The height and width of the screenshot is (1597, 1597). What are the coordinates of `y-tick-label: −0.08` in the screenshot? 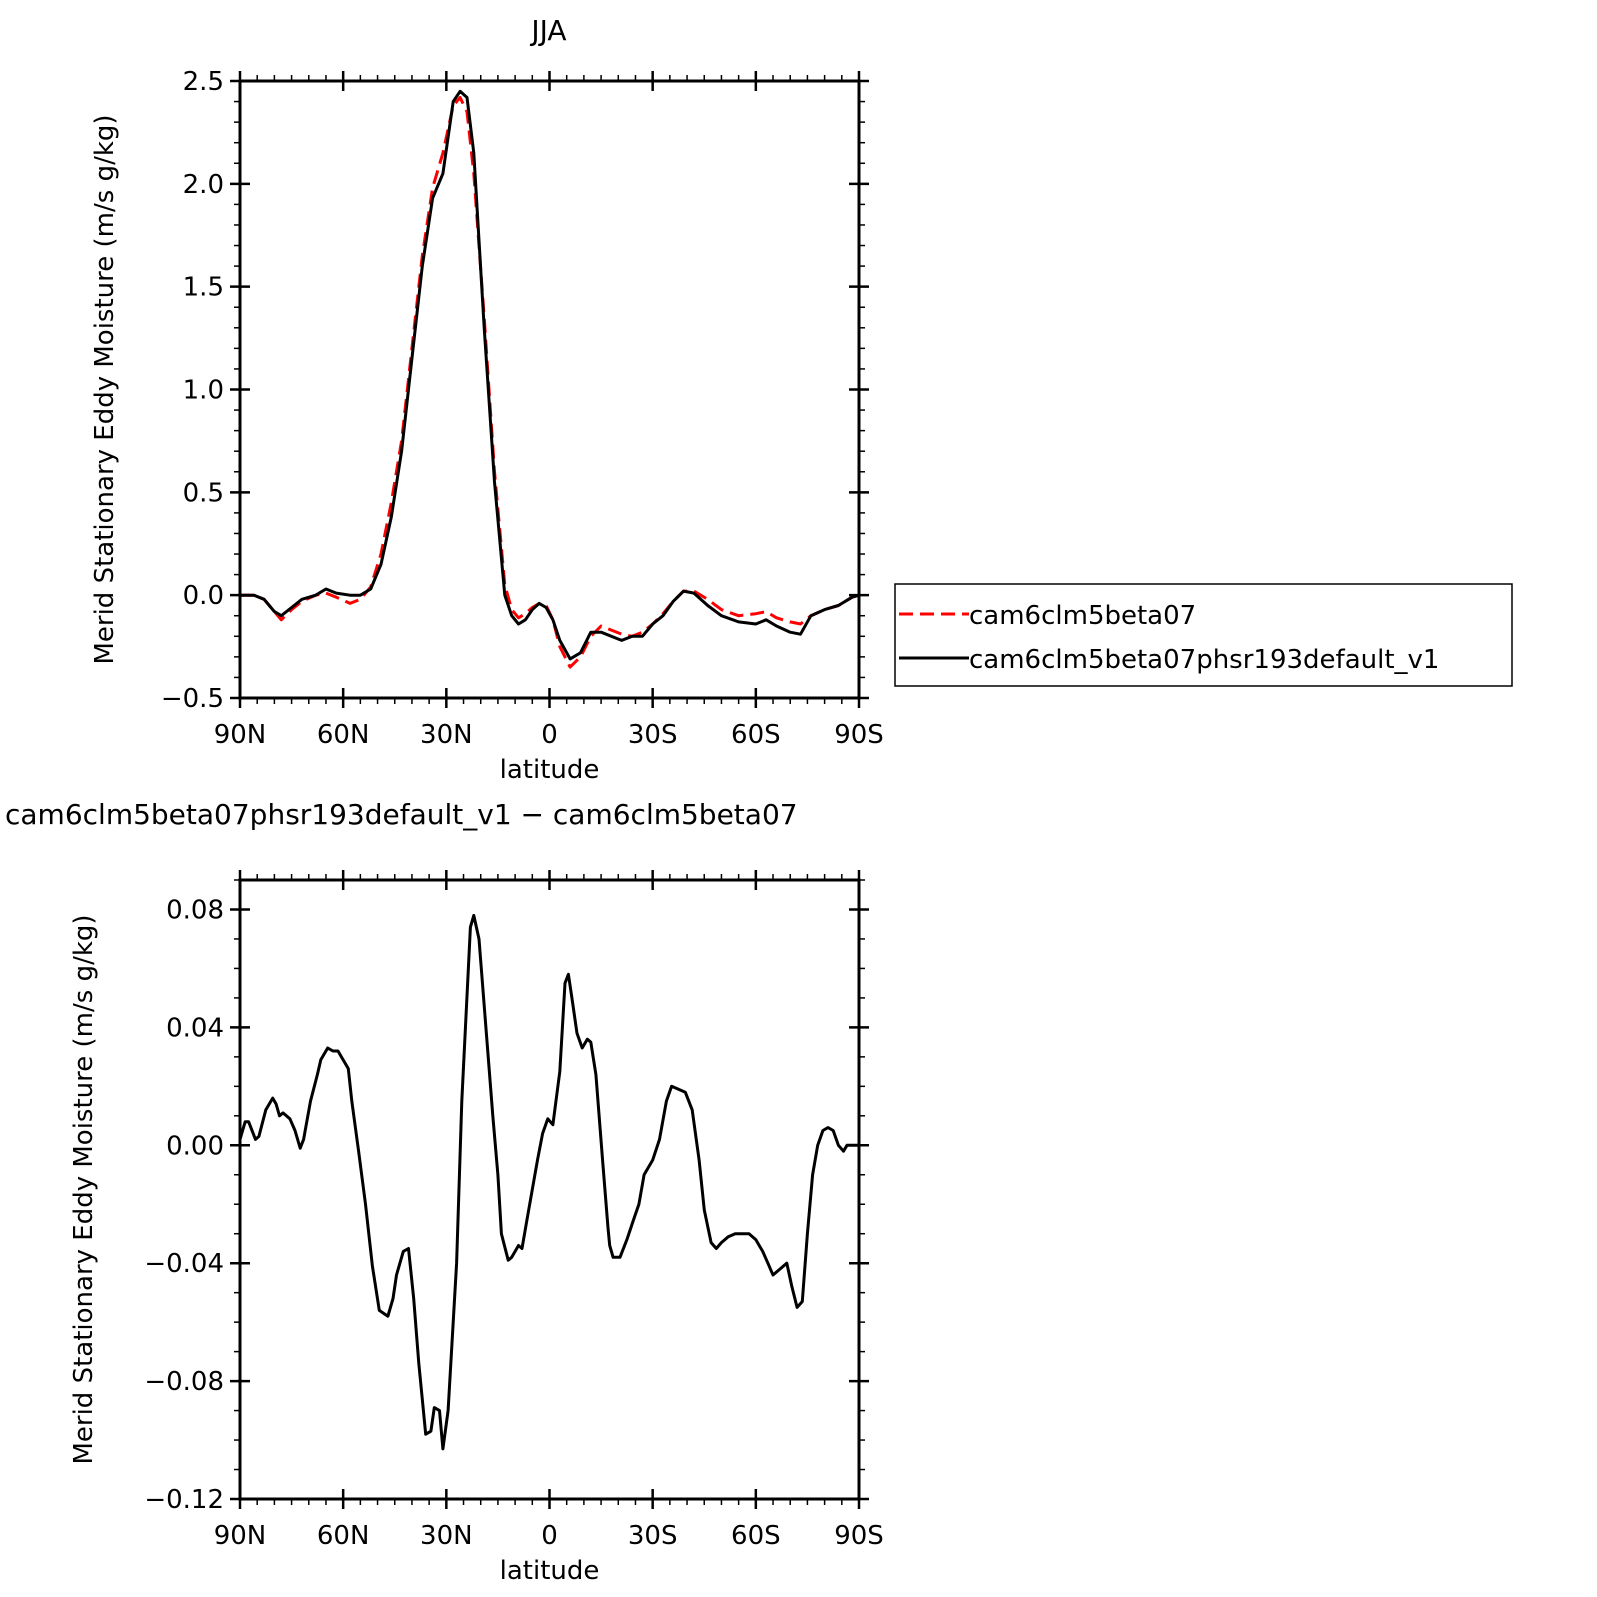 It's located at (184, 1382).